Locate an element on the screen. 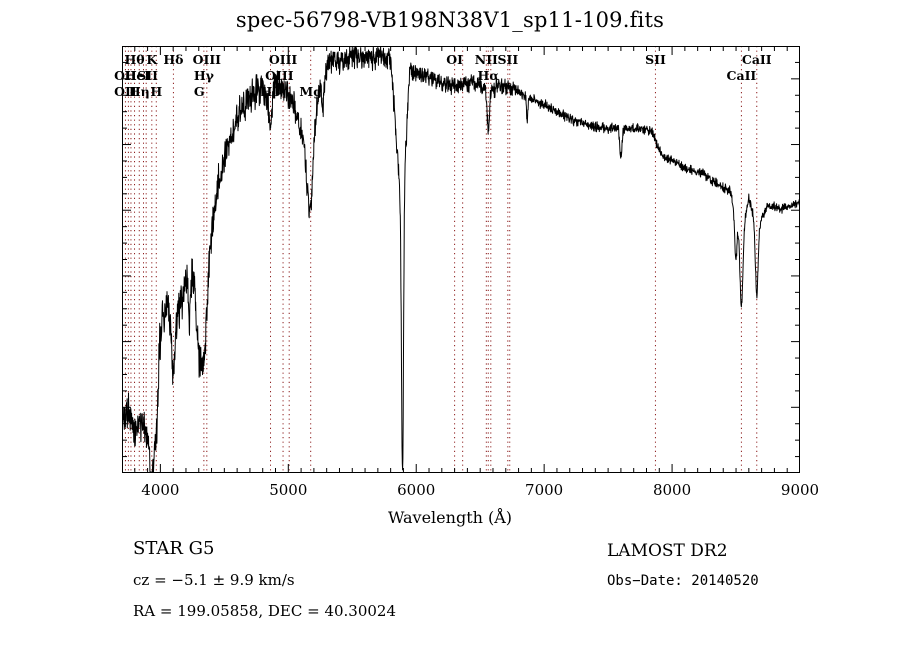 Image resolution: width=900 pixels, height=650 pixels. line-label-g: G is located at coordinates (199, 91).